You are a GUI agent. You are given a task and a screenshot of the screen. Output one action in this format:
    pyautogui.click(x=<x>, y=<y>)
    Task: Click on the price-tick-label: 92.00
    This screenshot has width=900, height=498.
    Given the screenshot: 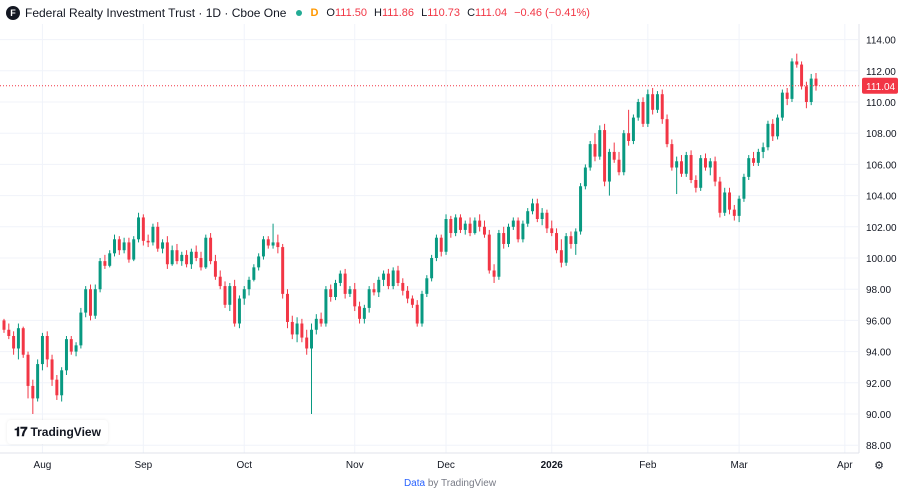 What is the action you would take?
    pyautogui.click(x=878, y=384)
    